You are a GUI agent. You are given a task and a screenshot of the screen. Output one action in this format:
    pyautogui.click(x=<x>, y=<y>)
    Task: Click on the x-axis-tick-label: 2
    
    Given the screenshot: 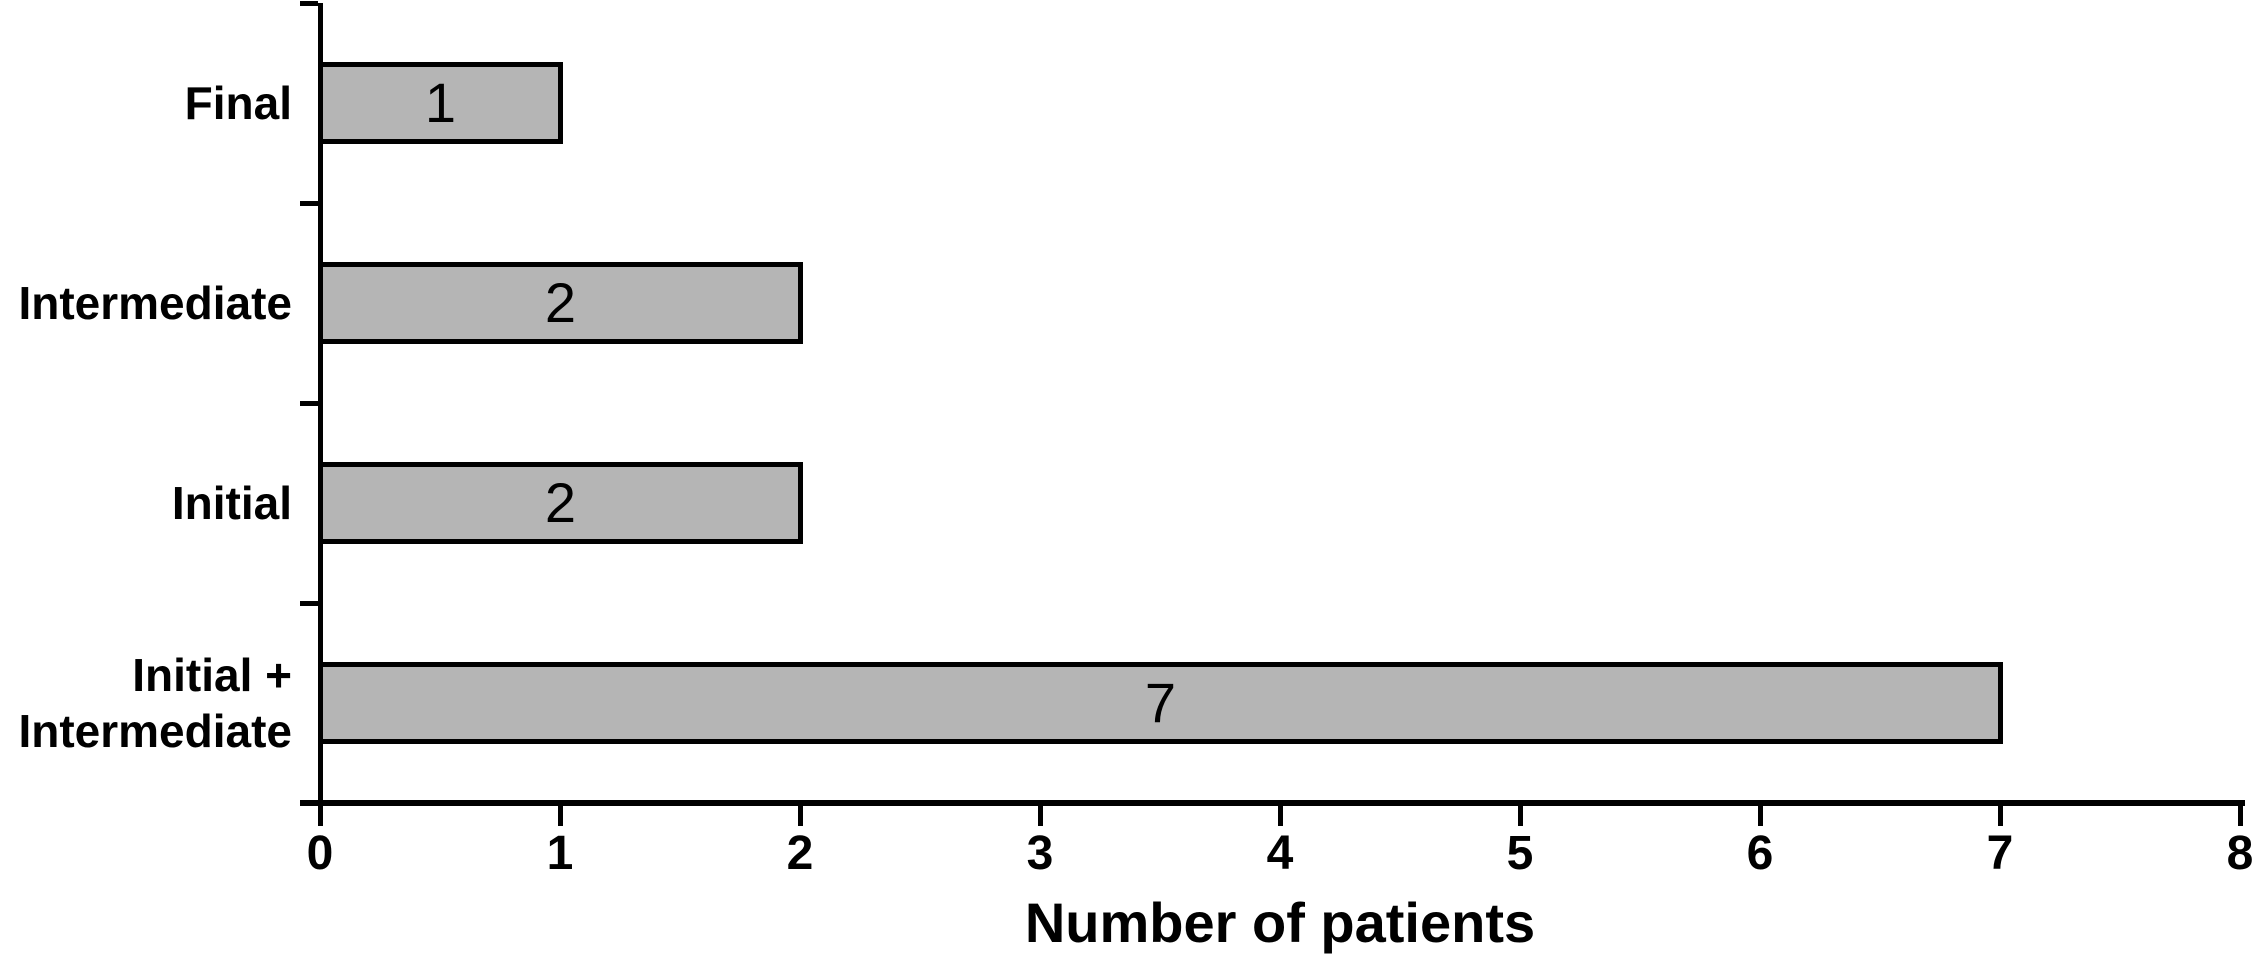 What is the action you would take?
    pyautogui.click(x=800, y=853)
    